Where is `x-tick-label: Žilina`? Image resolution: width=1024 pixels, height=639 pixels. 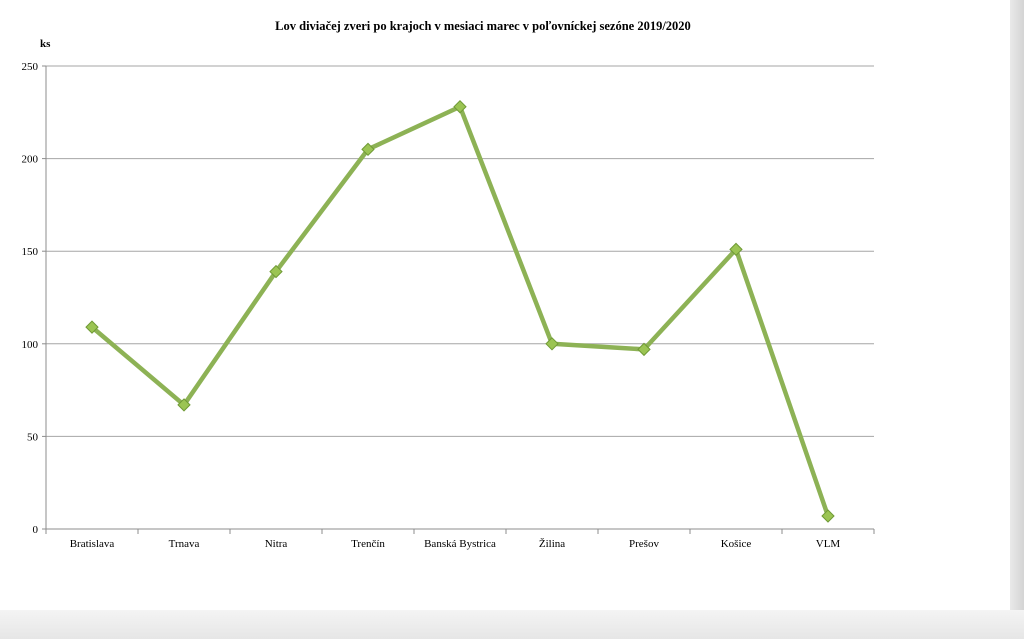 x-tick-label: Žilina is located at coordinates (552, 544).